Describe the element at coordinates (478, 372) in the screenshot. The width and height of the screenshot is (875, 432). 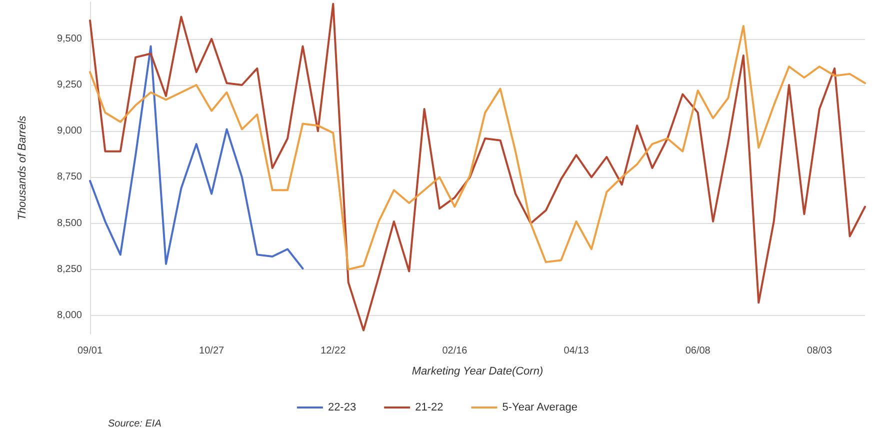
I see `x-axis-title: Marketing Year Date(Corn)` at that location.